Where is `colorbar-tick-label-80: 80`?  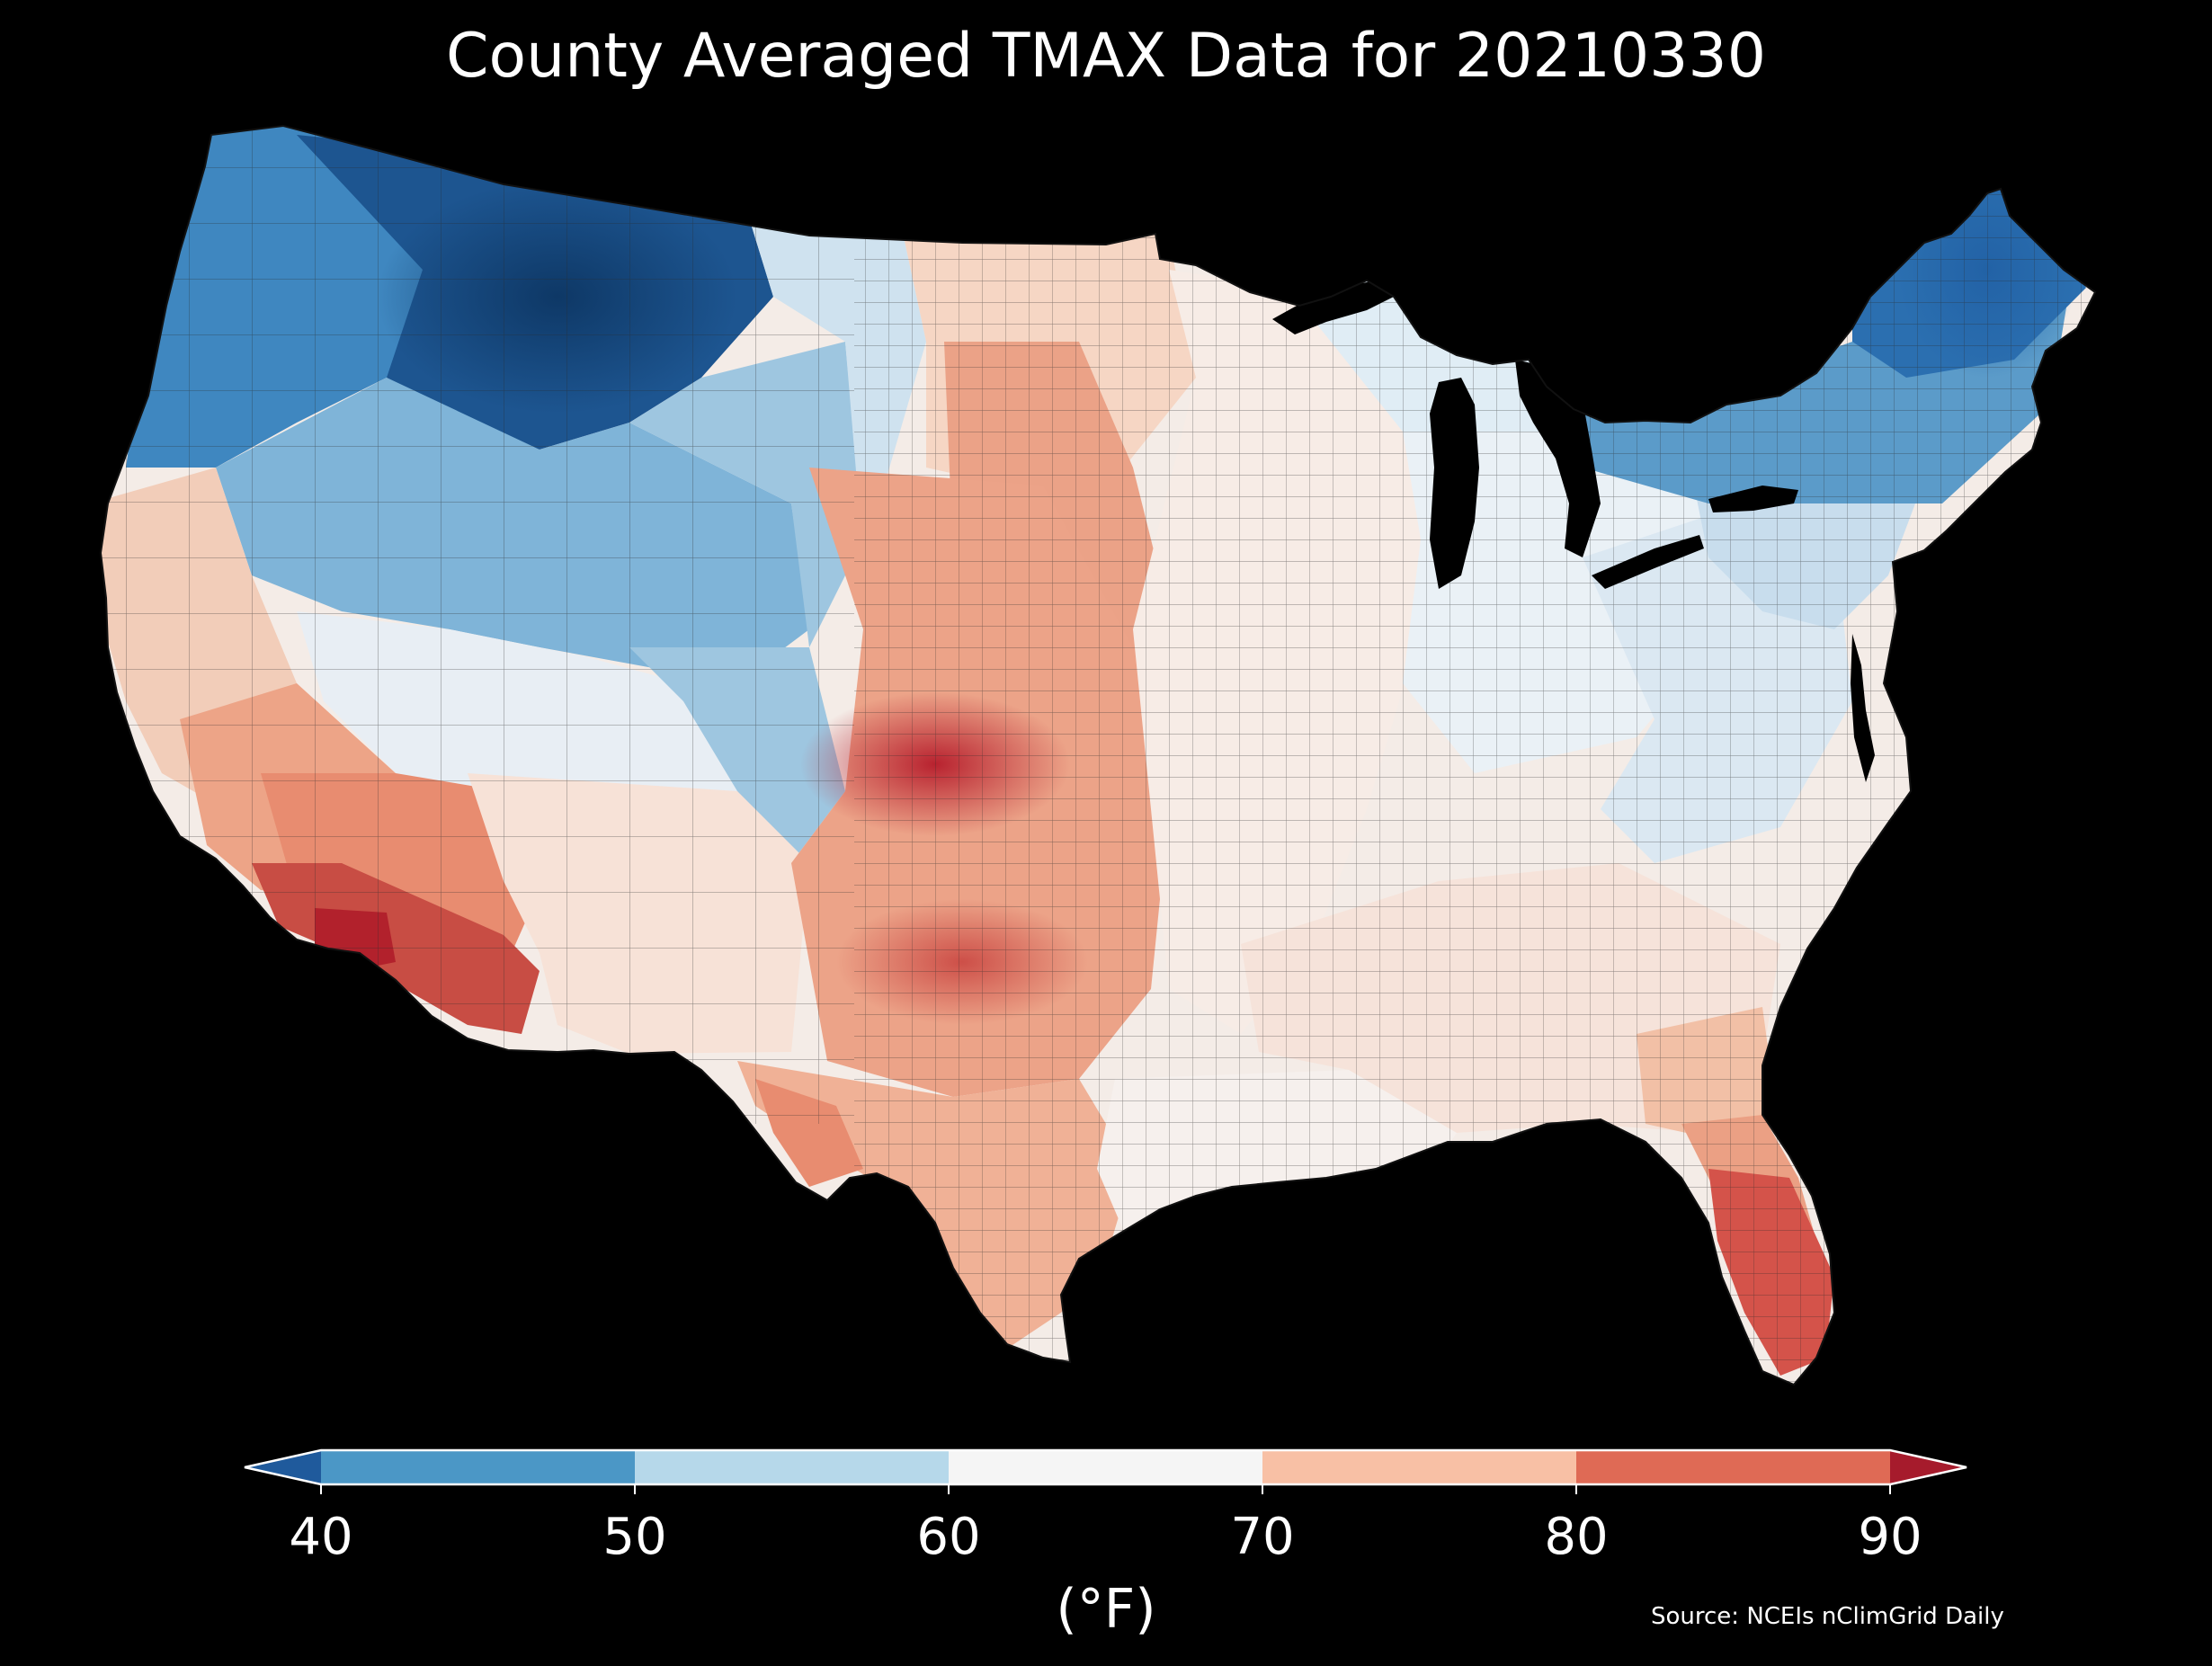 colorbar-tick-label-80: 80 is located at coordinates (1576, 1537).